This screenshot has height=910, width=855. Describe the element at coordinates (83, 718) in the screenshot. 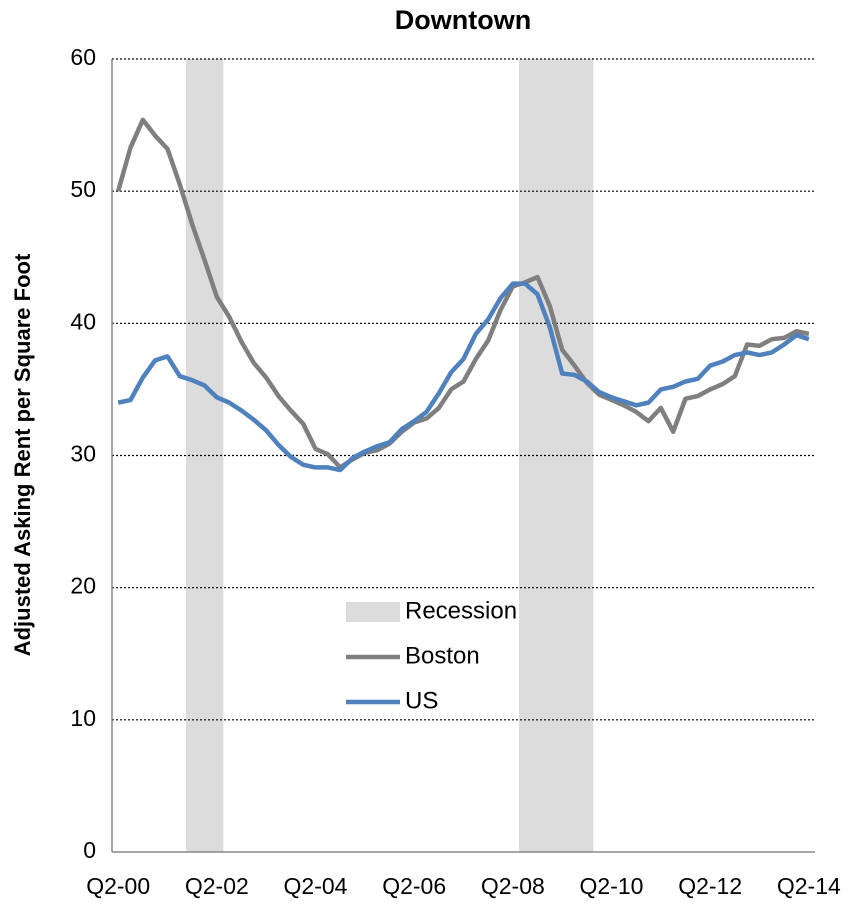

I see `y-tick-label: 10` at that location.